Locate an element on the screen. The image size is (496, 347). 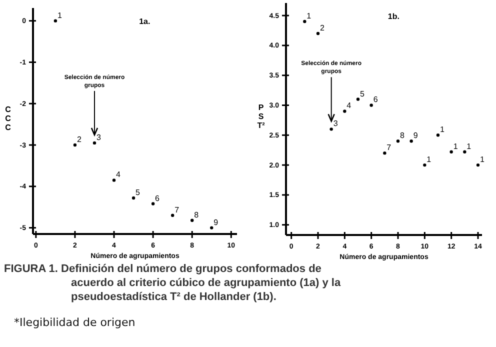
y-axis-title: PST² is located at coordinates (261, 116).